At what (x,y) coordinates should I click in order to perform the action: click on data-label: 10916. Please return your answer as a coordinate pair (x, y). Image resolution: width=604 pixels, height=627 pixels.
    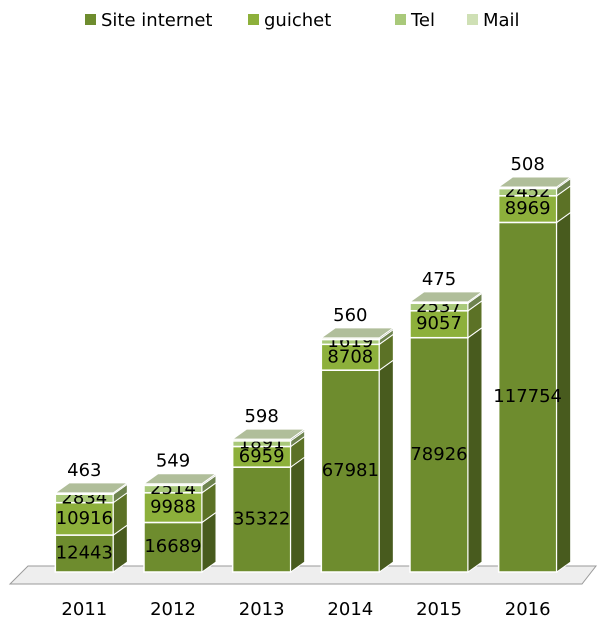
    Looking at the image, I should click on (84, 518).